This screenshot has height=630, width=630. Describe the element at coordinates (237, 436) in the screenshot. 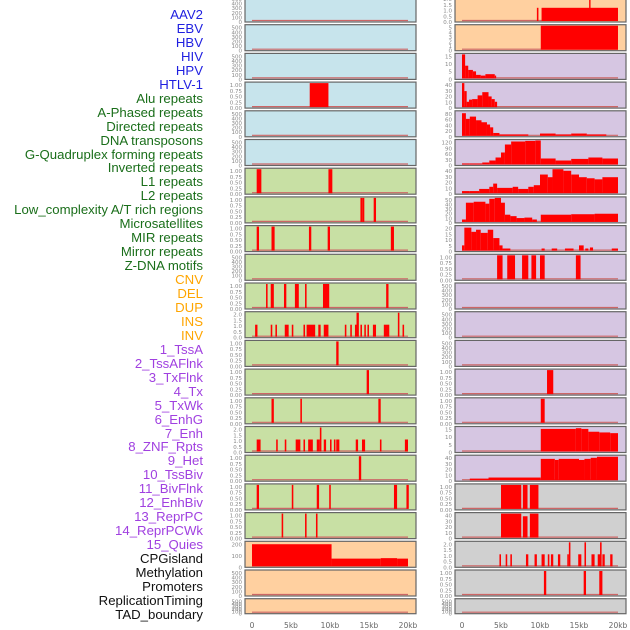

I see `y-tick-label: 1.5` at that location.